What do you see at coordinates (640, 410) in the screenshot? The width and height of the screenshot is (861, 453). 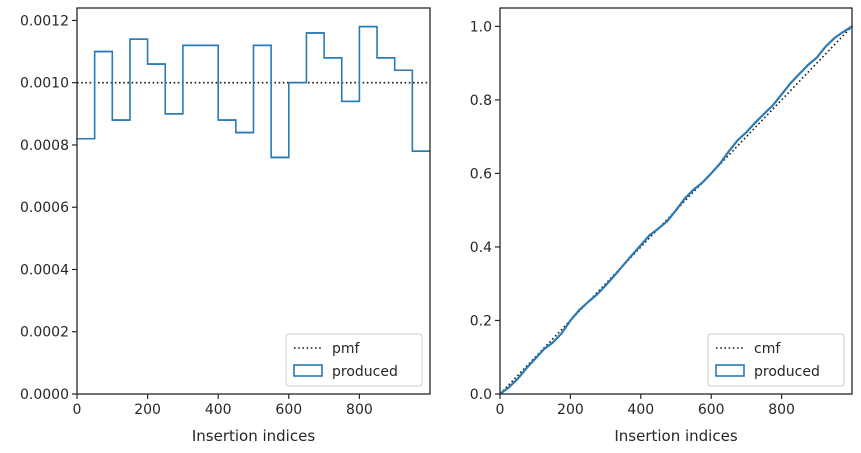 I see `cmf-x-tick-label: 400` at bounding box center [640, 410].